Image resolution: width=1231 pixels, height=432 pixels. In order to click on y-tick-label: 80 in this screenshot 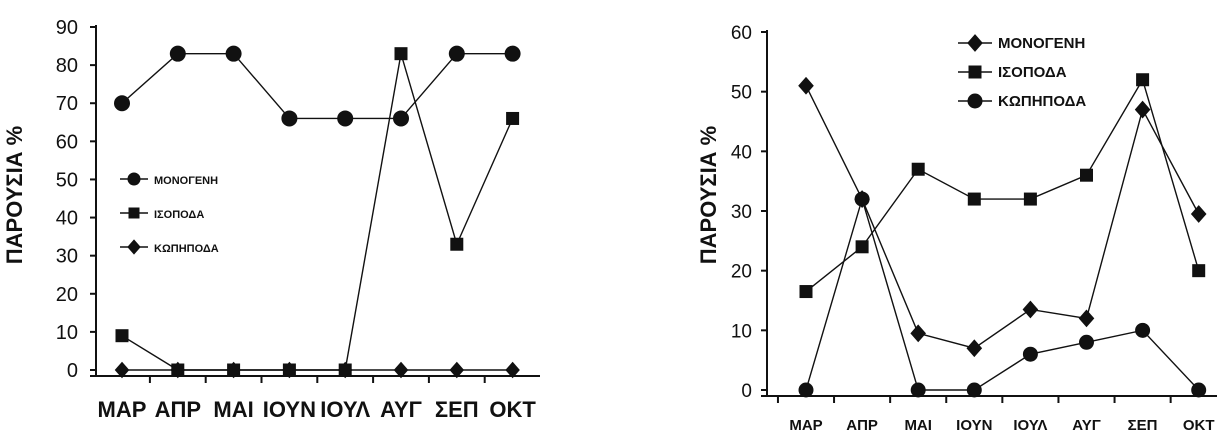, I will do `click(67, 66)`.